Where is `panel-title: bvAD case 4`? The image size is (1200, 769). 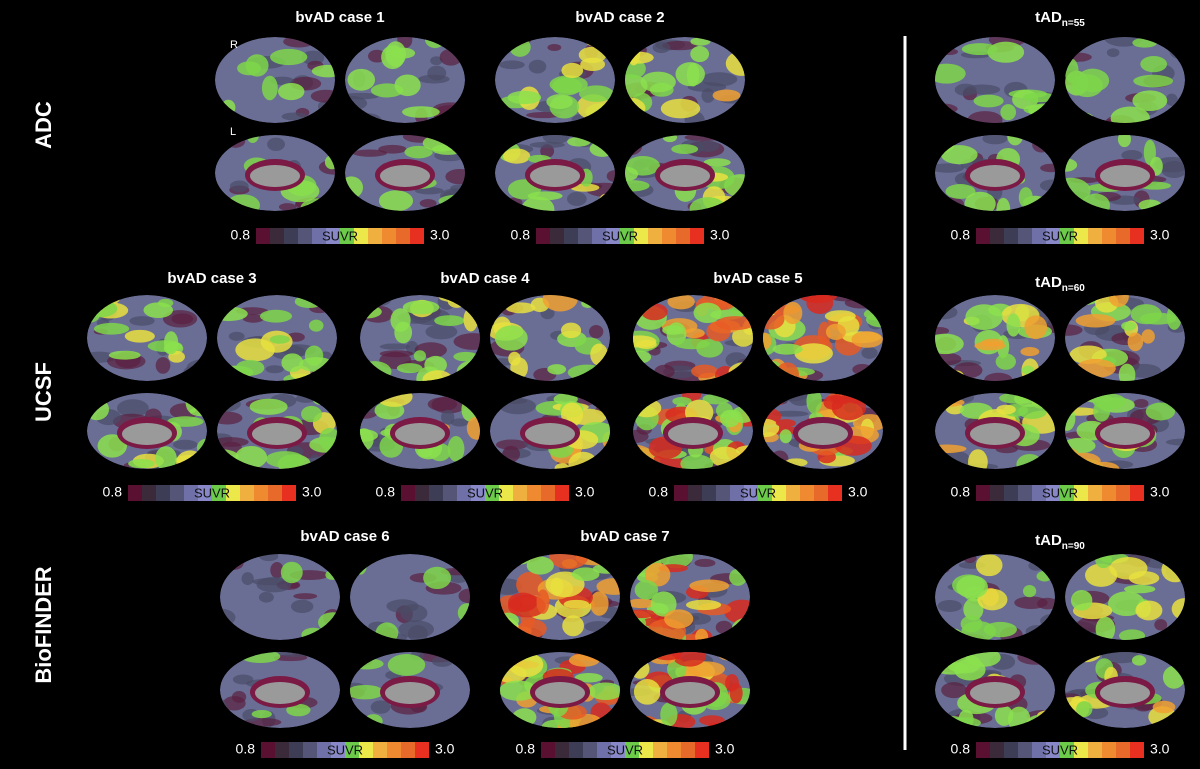 panel-title: bvAD case 4 is located at coordinates (485, 278).